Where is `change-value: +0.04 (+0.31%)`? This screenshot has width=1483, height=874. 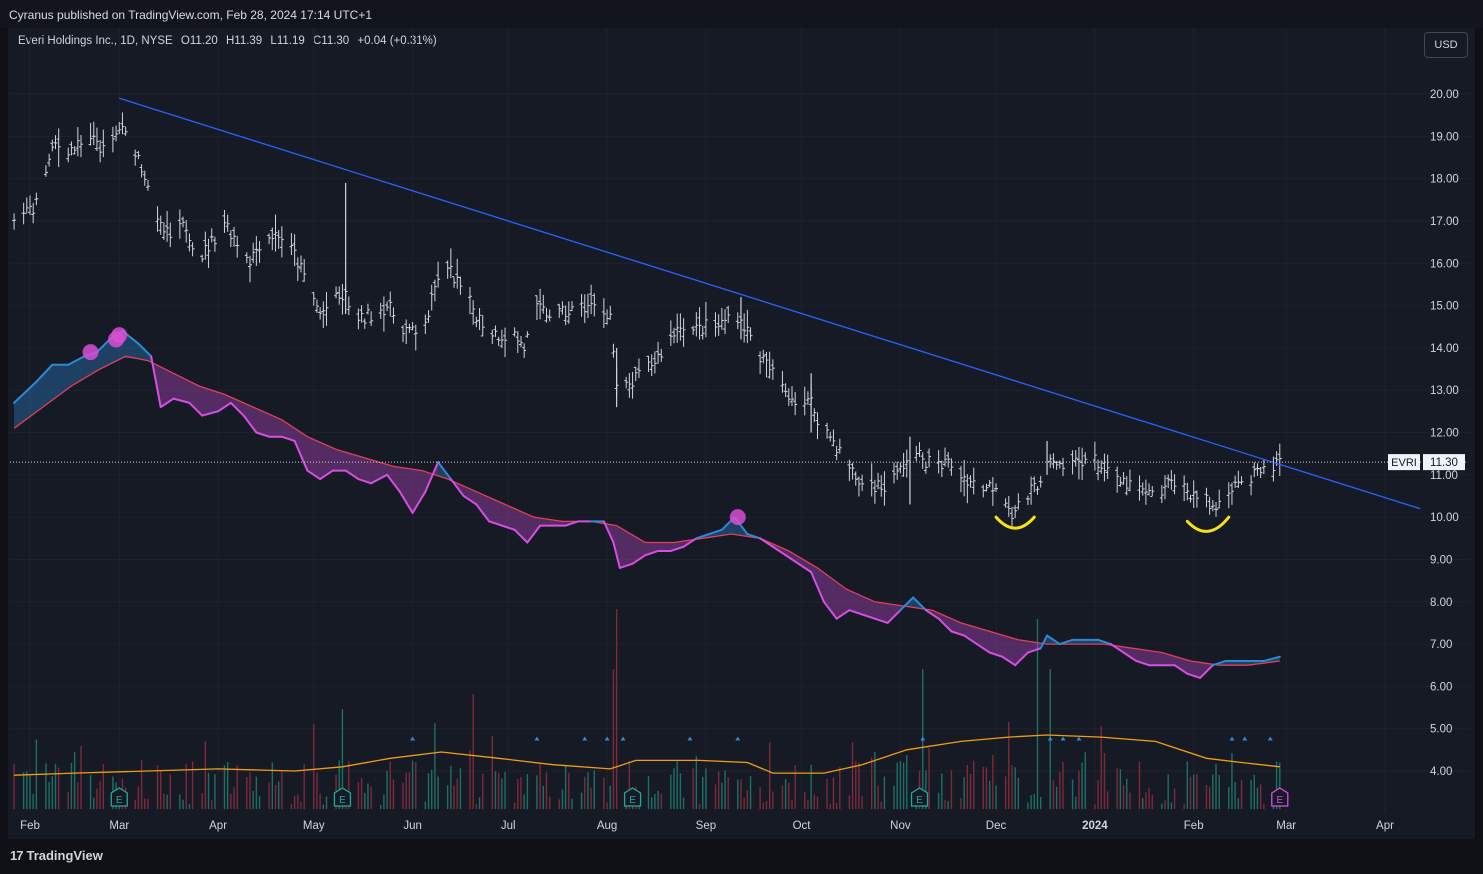
change-value: +0.04 (+0.31%) is located at coordinates (397, 41).